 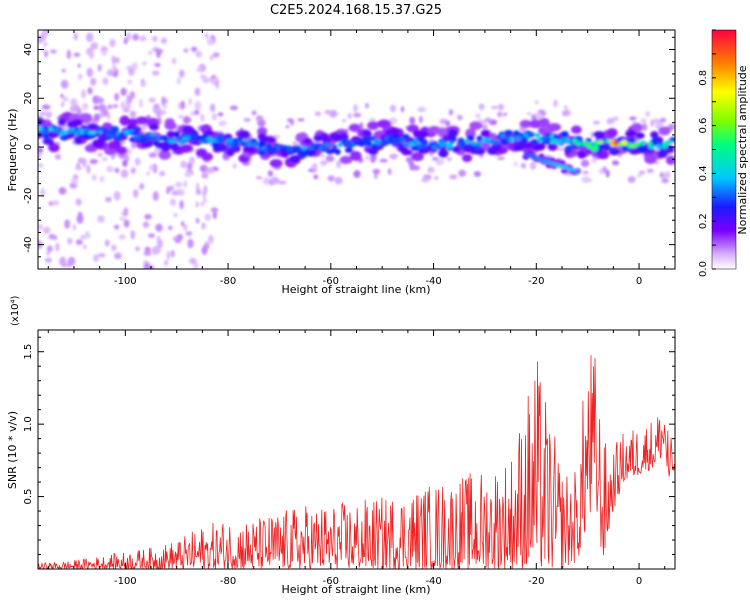 What do you see at coordinates (639, 281) in the screenshot?
I see `x-tick-label: 0` at bounding box center [639, 281].